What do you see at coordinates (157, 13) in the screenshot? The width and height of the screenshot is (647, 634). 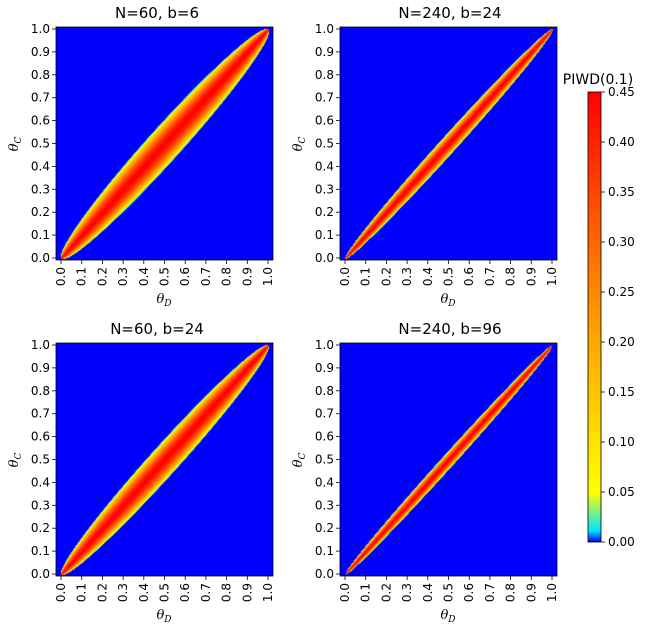 I see `panel-1-title: N=60, b=6` at bounding box center [157, 13].